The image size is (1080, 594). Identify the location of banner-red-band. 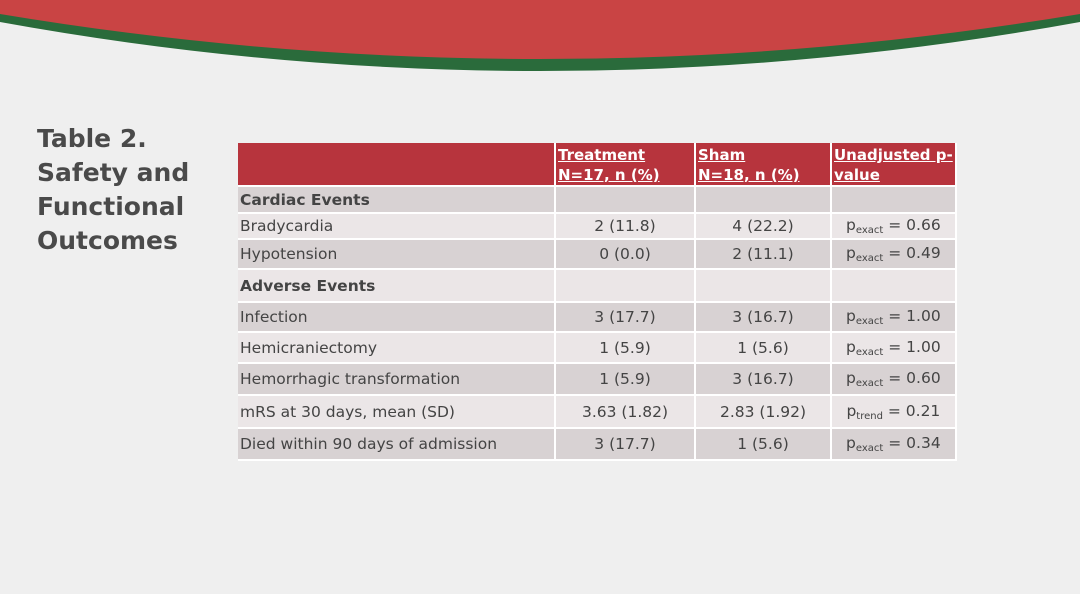
(540, 29).